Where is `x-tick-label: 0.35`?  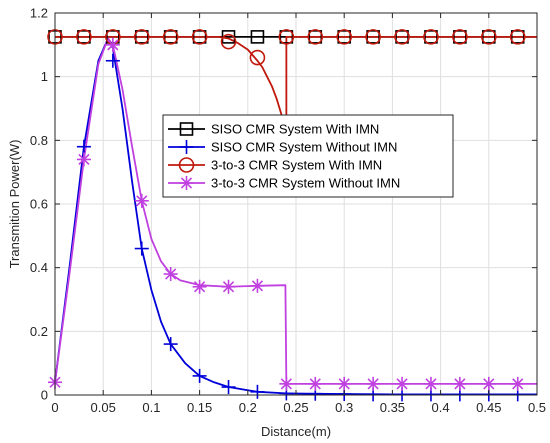
x-tick-label: 0.35 is located at coordinates (392, 407).